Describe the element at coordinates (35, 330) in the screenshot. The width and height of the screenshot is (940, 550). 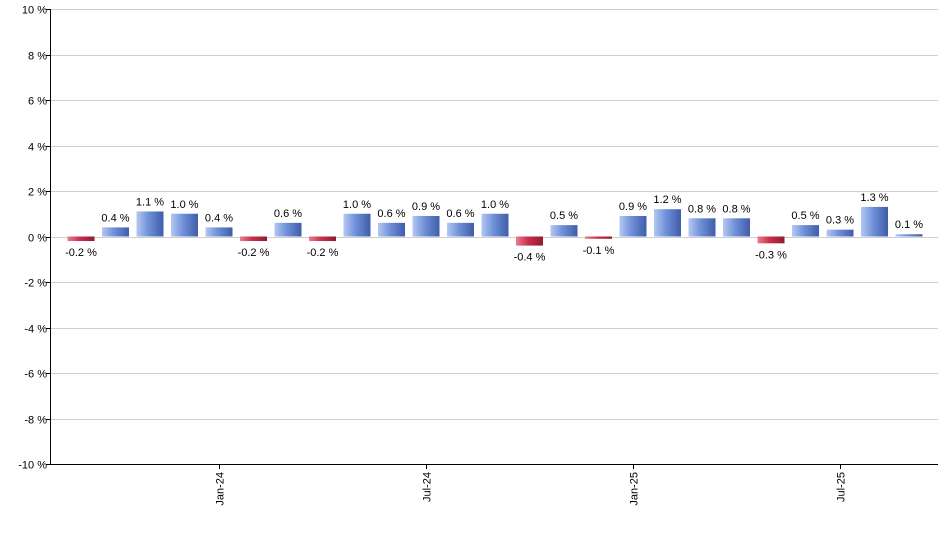
I see `y-tick-label: -4 %` at that location.